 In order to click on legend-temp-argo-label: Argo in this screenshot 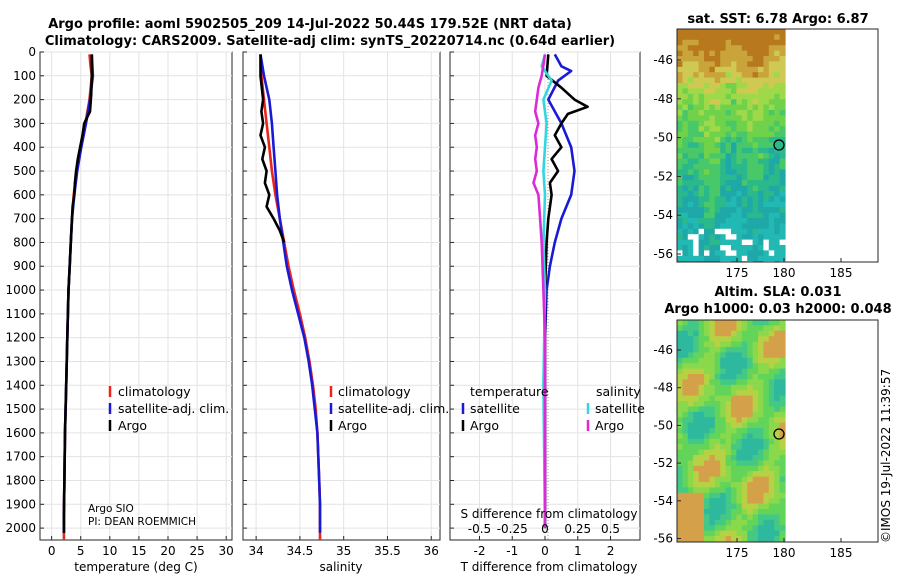, I will do `click(484, 425)`.